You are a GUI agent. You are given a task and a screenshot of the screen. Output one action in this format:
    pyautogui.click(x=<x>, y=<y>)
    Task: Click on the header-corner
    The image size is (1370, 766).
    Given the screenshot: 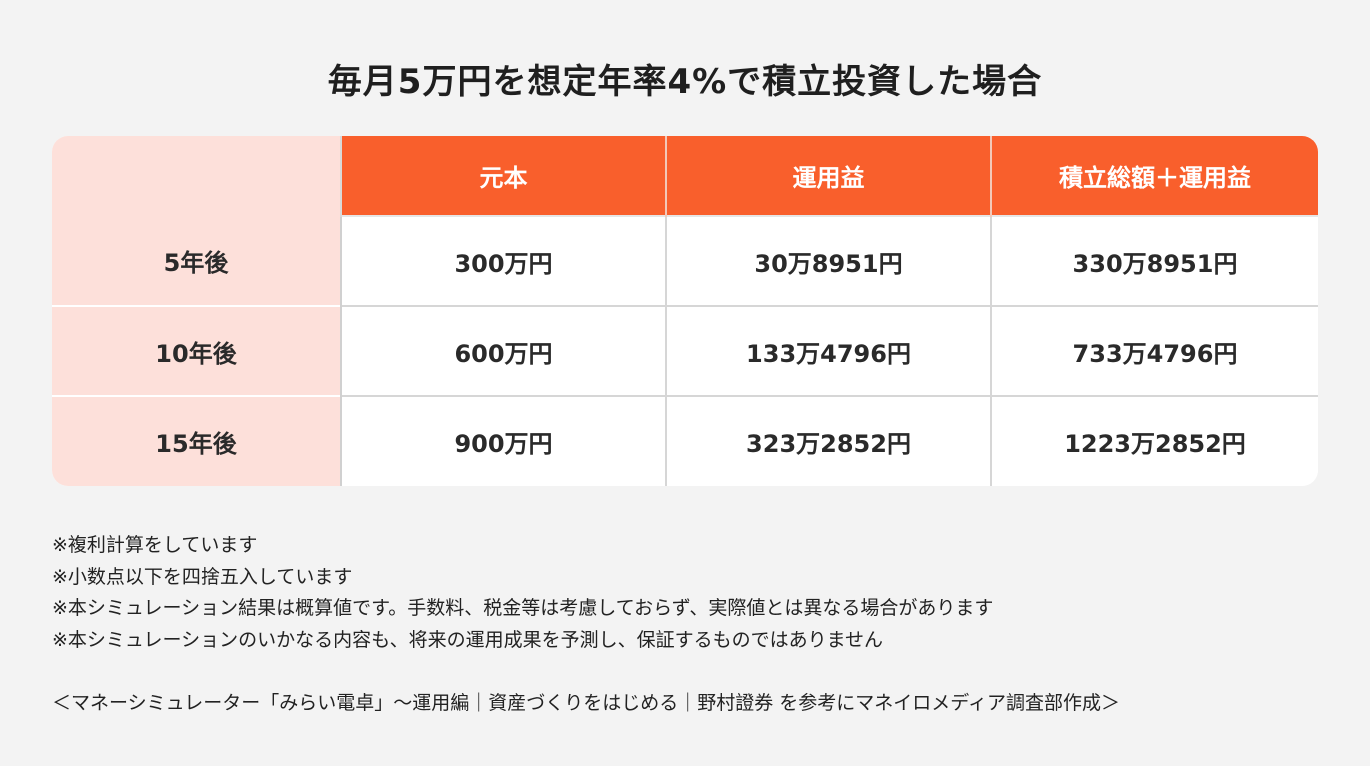 What is the action you would take?
    pyautogui.click(x=197, y=176)
    